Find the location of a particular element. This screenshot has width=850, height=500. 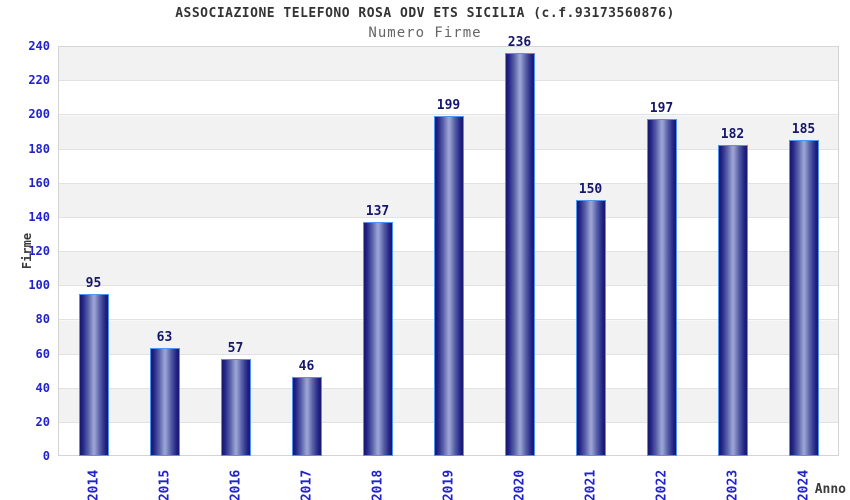

bar-value-label: 199 is located at coordinates (448, 106).